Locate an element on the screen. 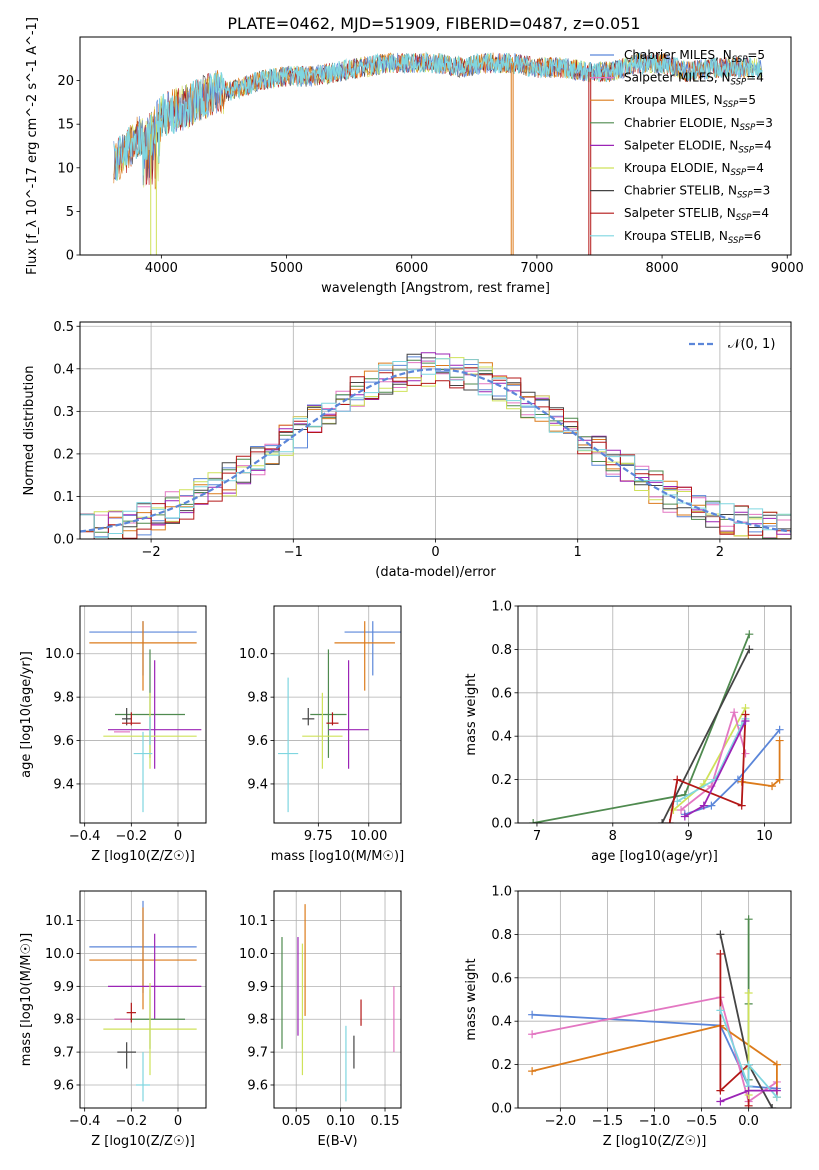  y-axis-label: mass weight is located at coordinates (471, 714).